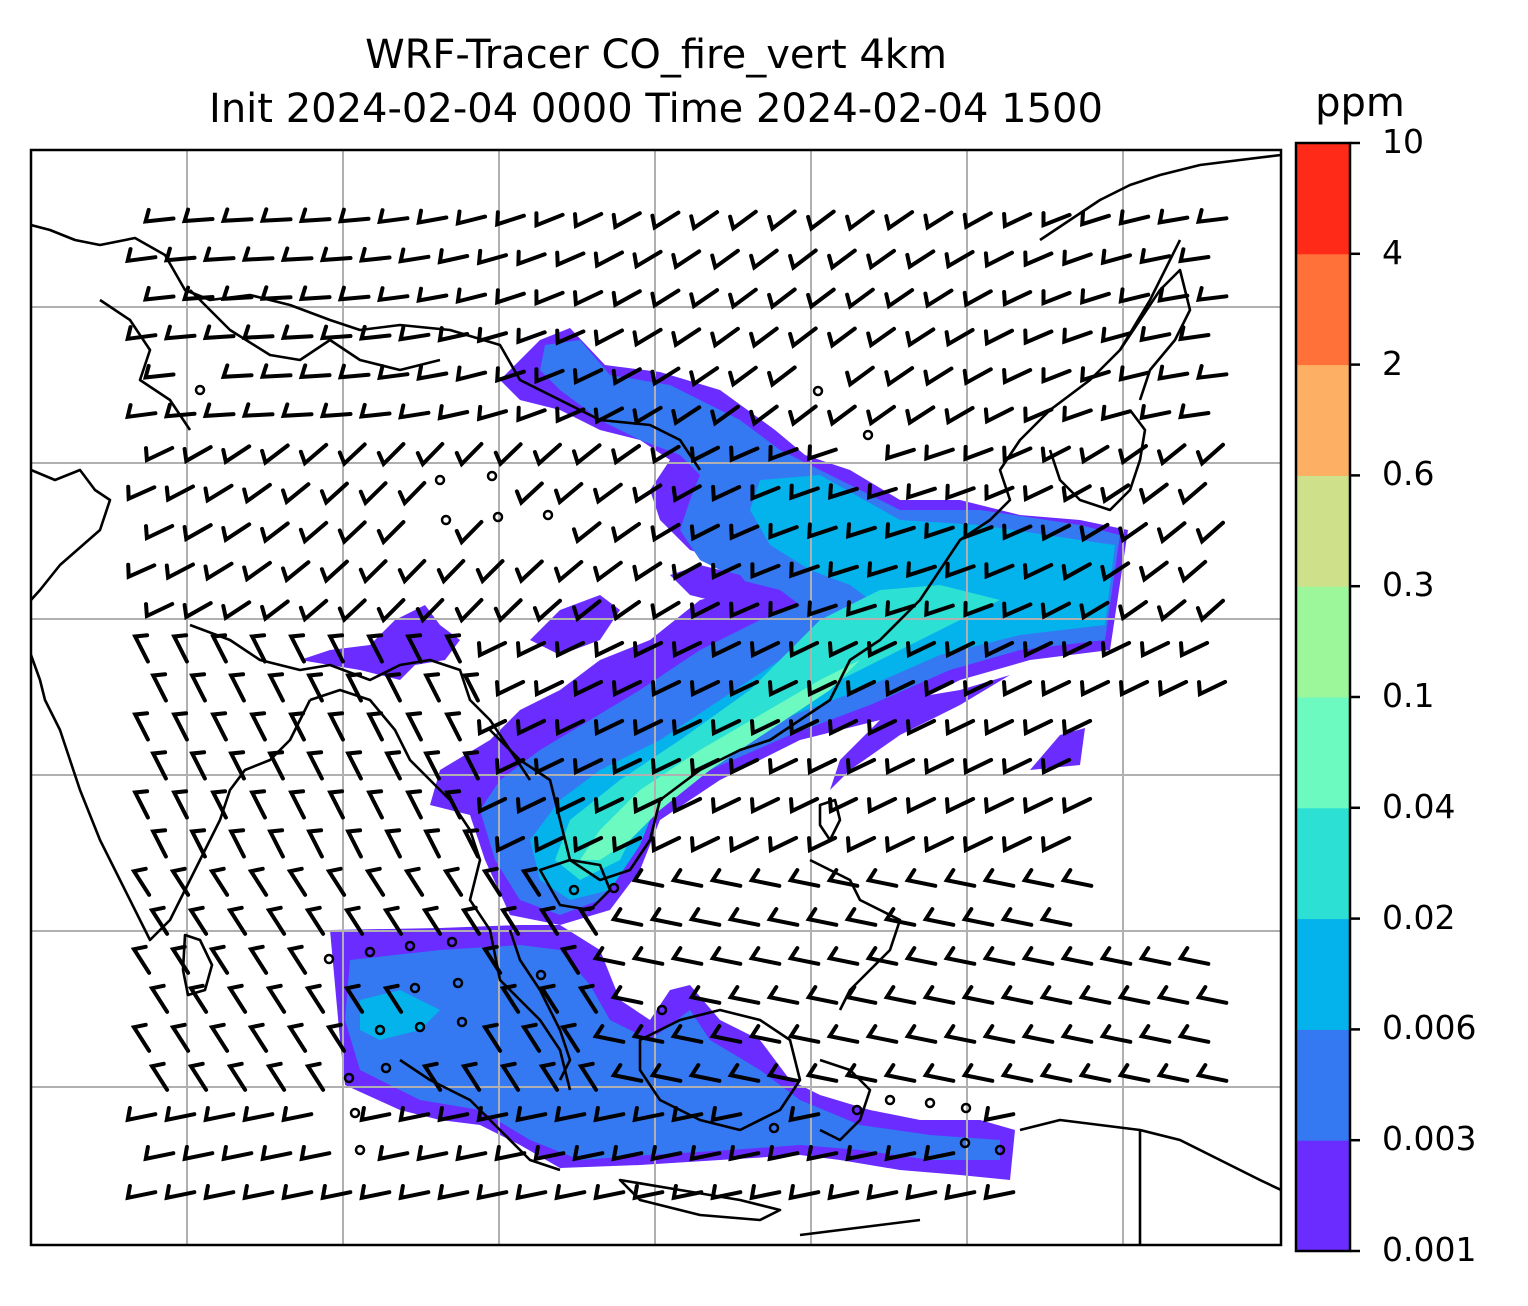  What do you see at coordinates (440, 889) in the screenshot?
I see `coastline-bay-of-bengal` at bounding box center [440, 889].